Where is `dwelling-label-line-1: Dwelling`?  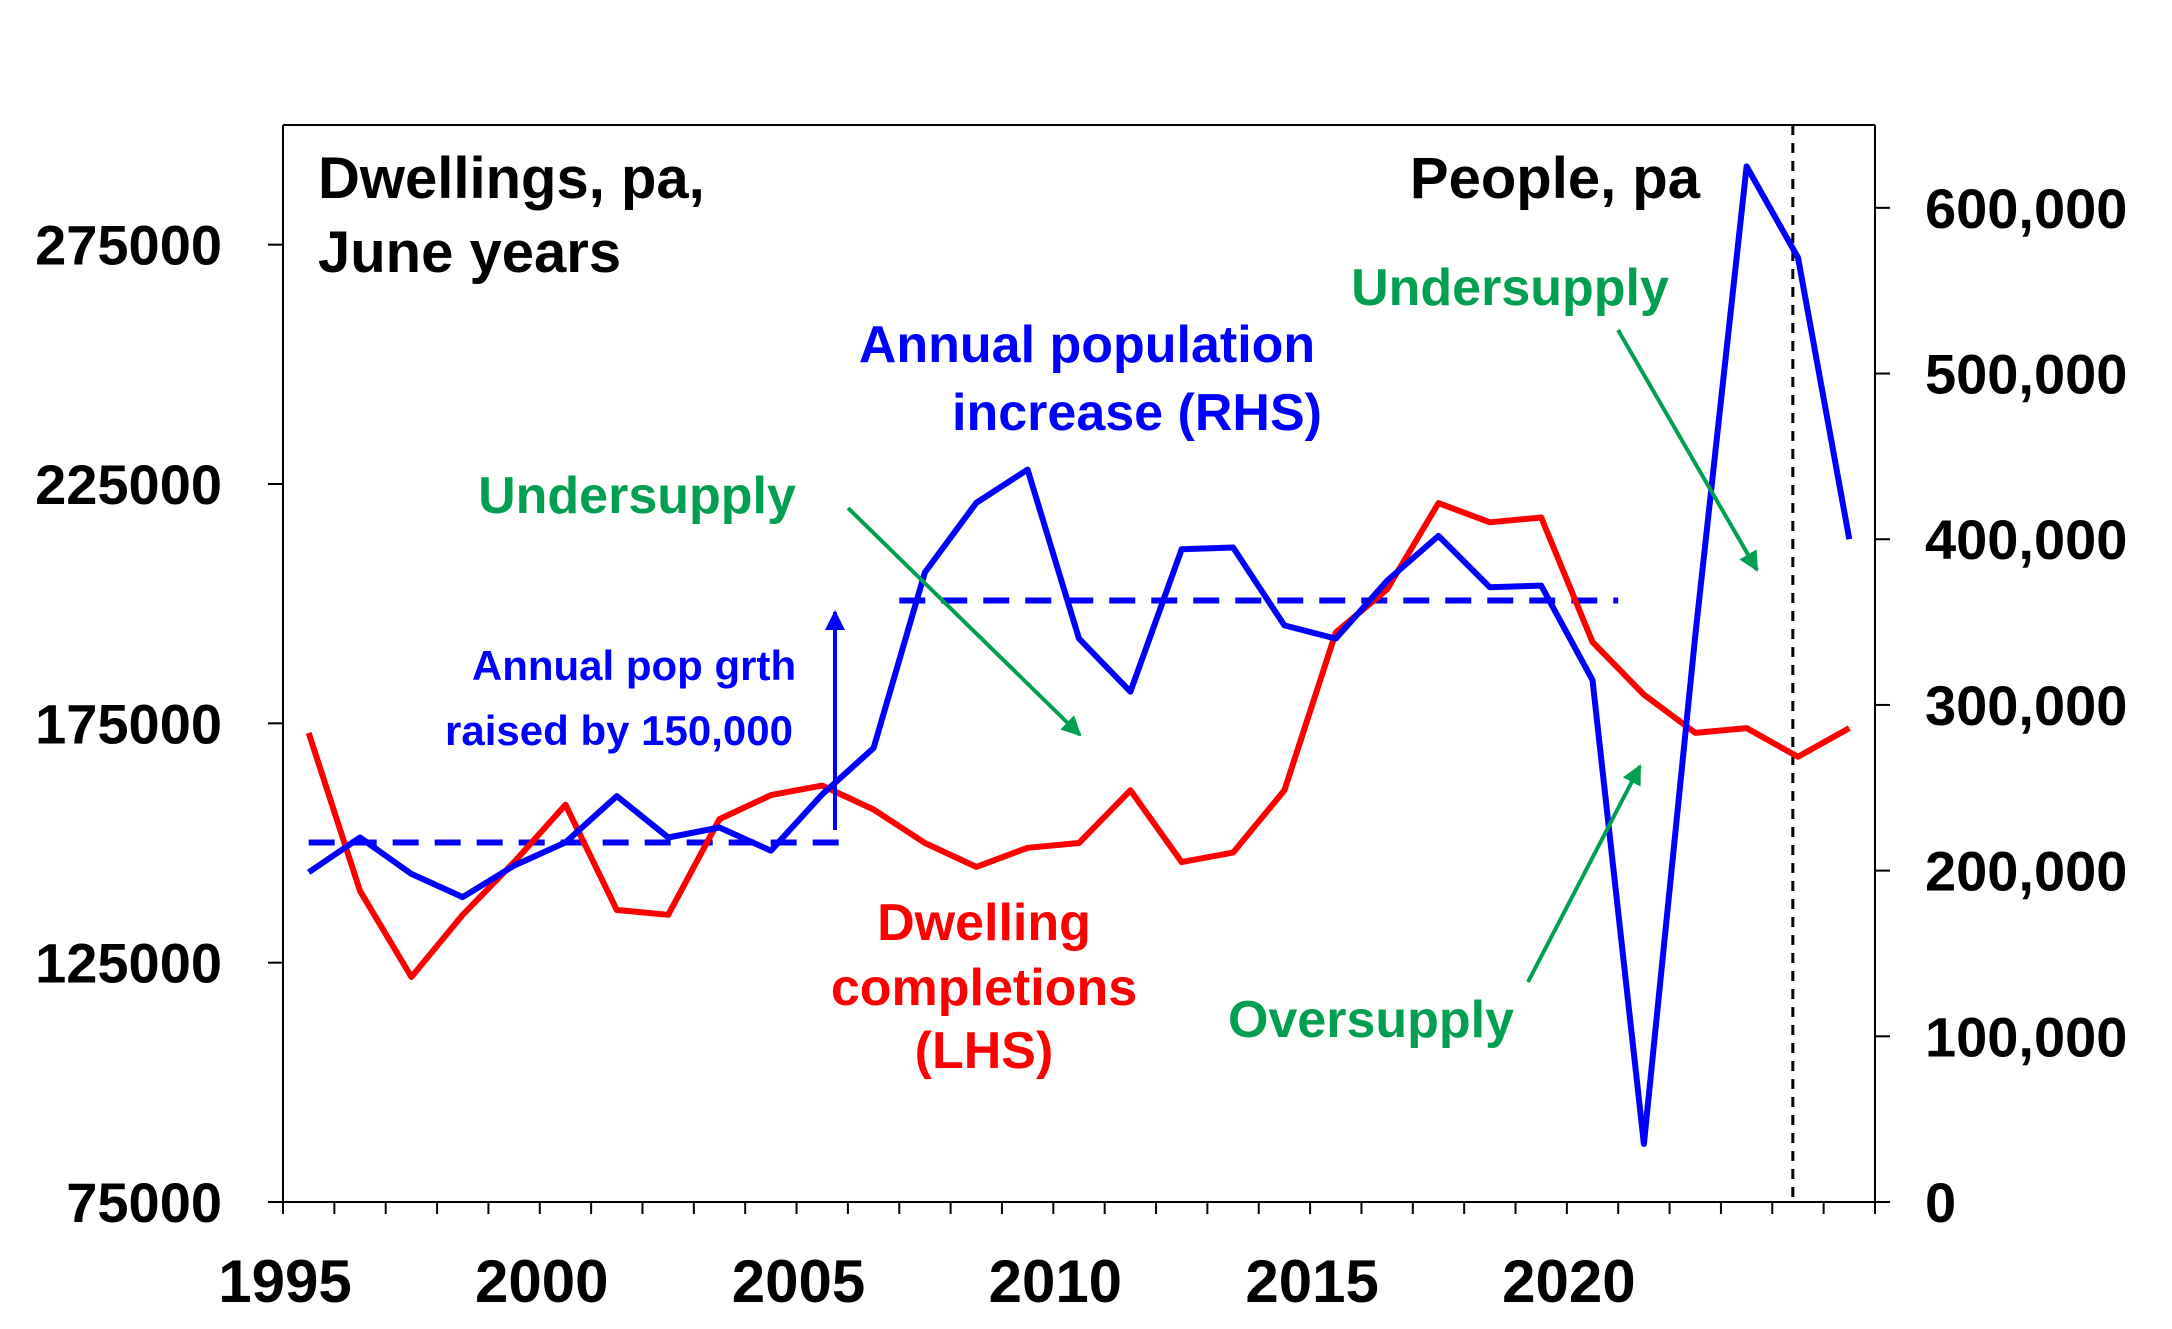
dwelling-label-line-1: Dwelling is located at coordinates (984, 923).